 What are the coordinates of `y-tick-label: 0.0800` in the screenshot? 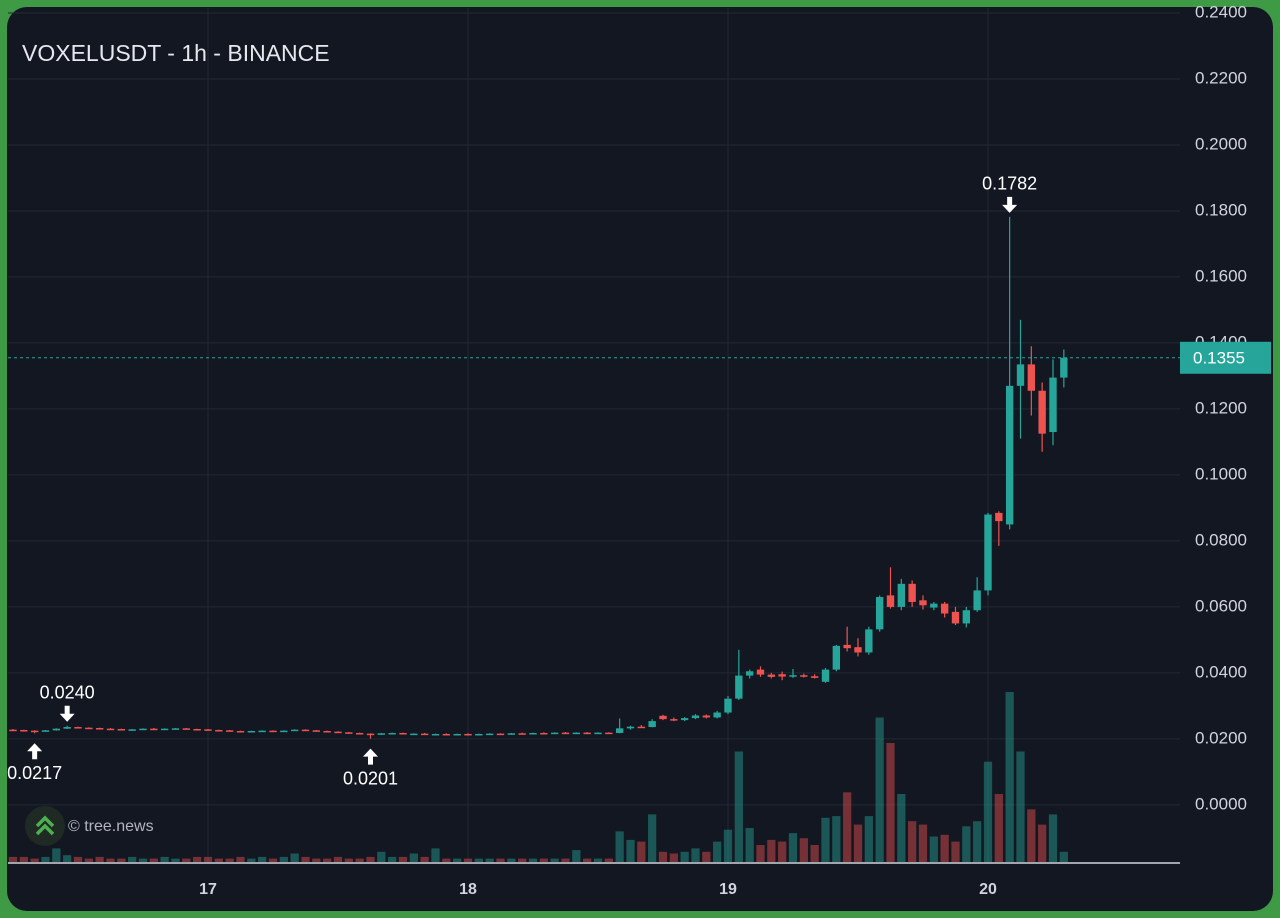 It's located at (1221, 539).